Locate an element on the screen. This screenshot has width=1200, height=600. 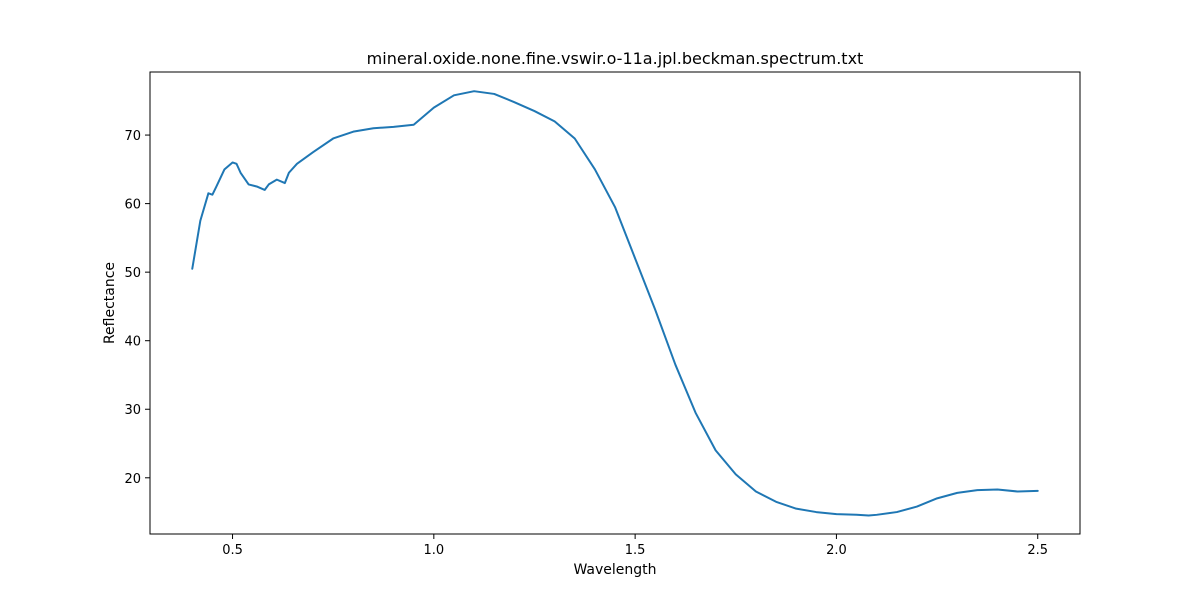
x-tick-label: 1.0 is located at coordinates (433, 550).